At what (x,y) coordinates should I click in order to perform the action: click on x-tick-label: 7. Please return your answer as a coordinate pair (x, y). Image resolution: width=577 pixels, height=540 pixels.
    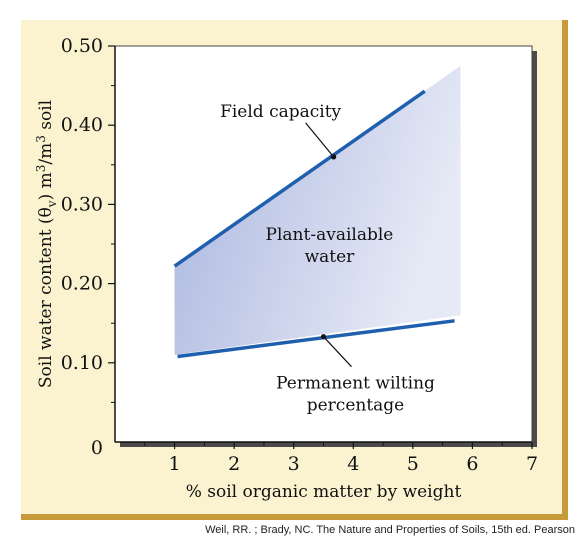
    Looking at the image, I should click on (532, 464).